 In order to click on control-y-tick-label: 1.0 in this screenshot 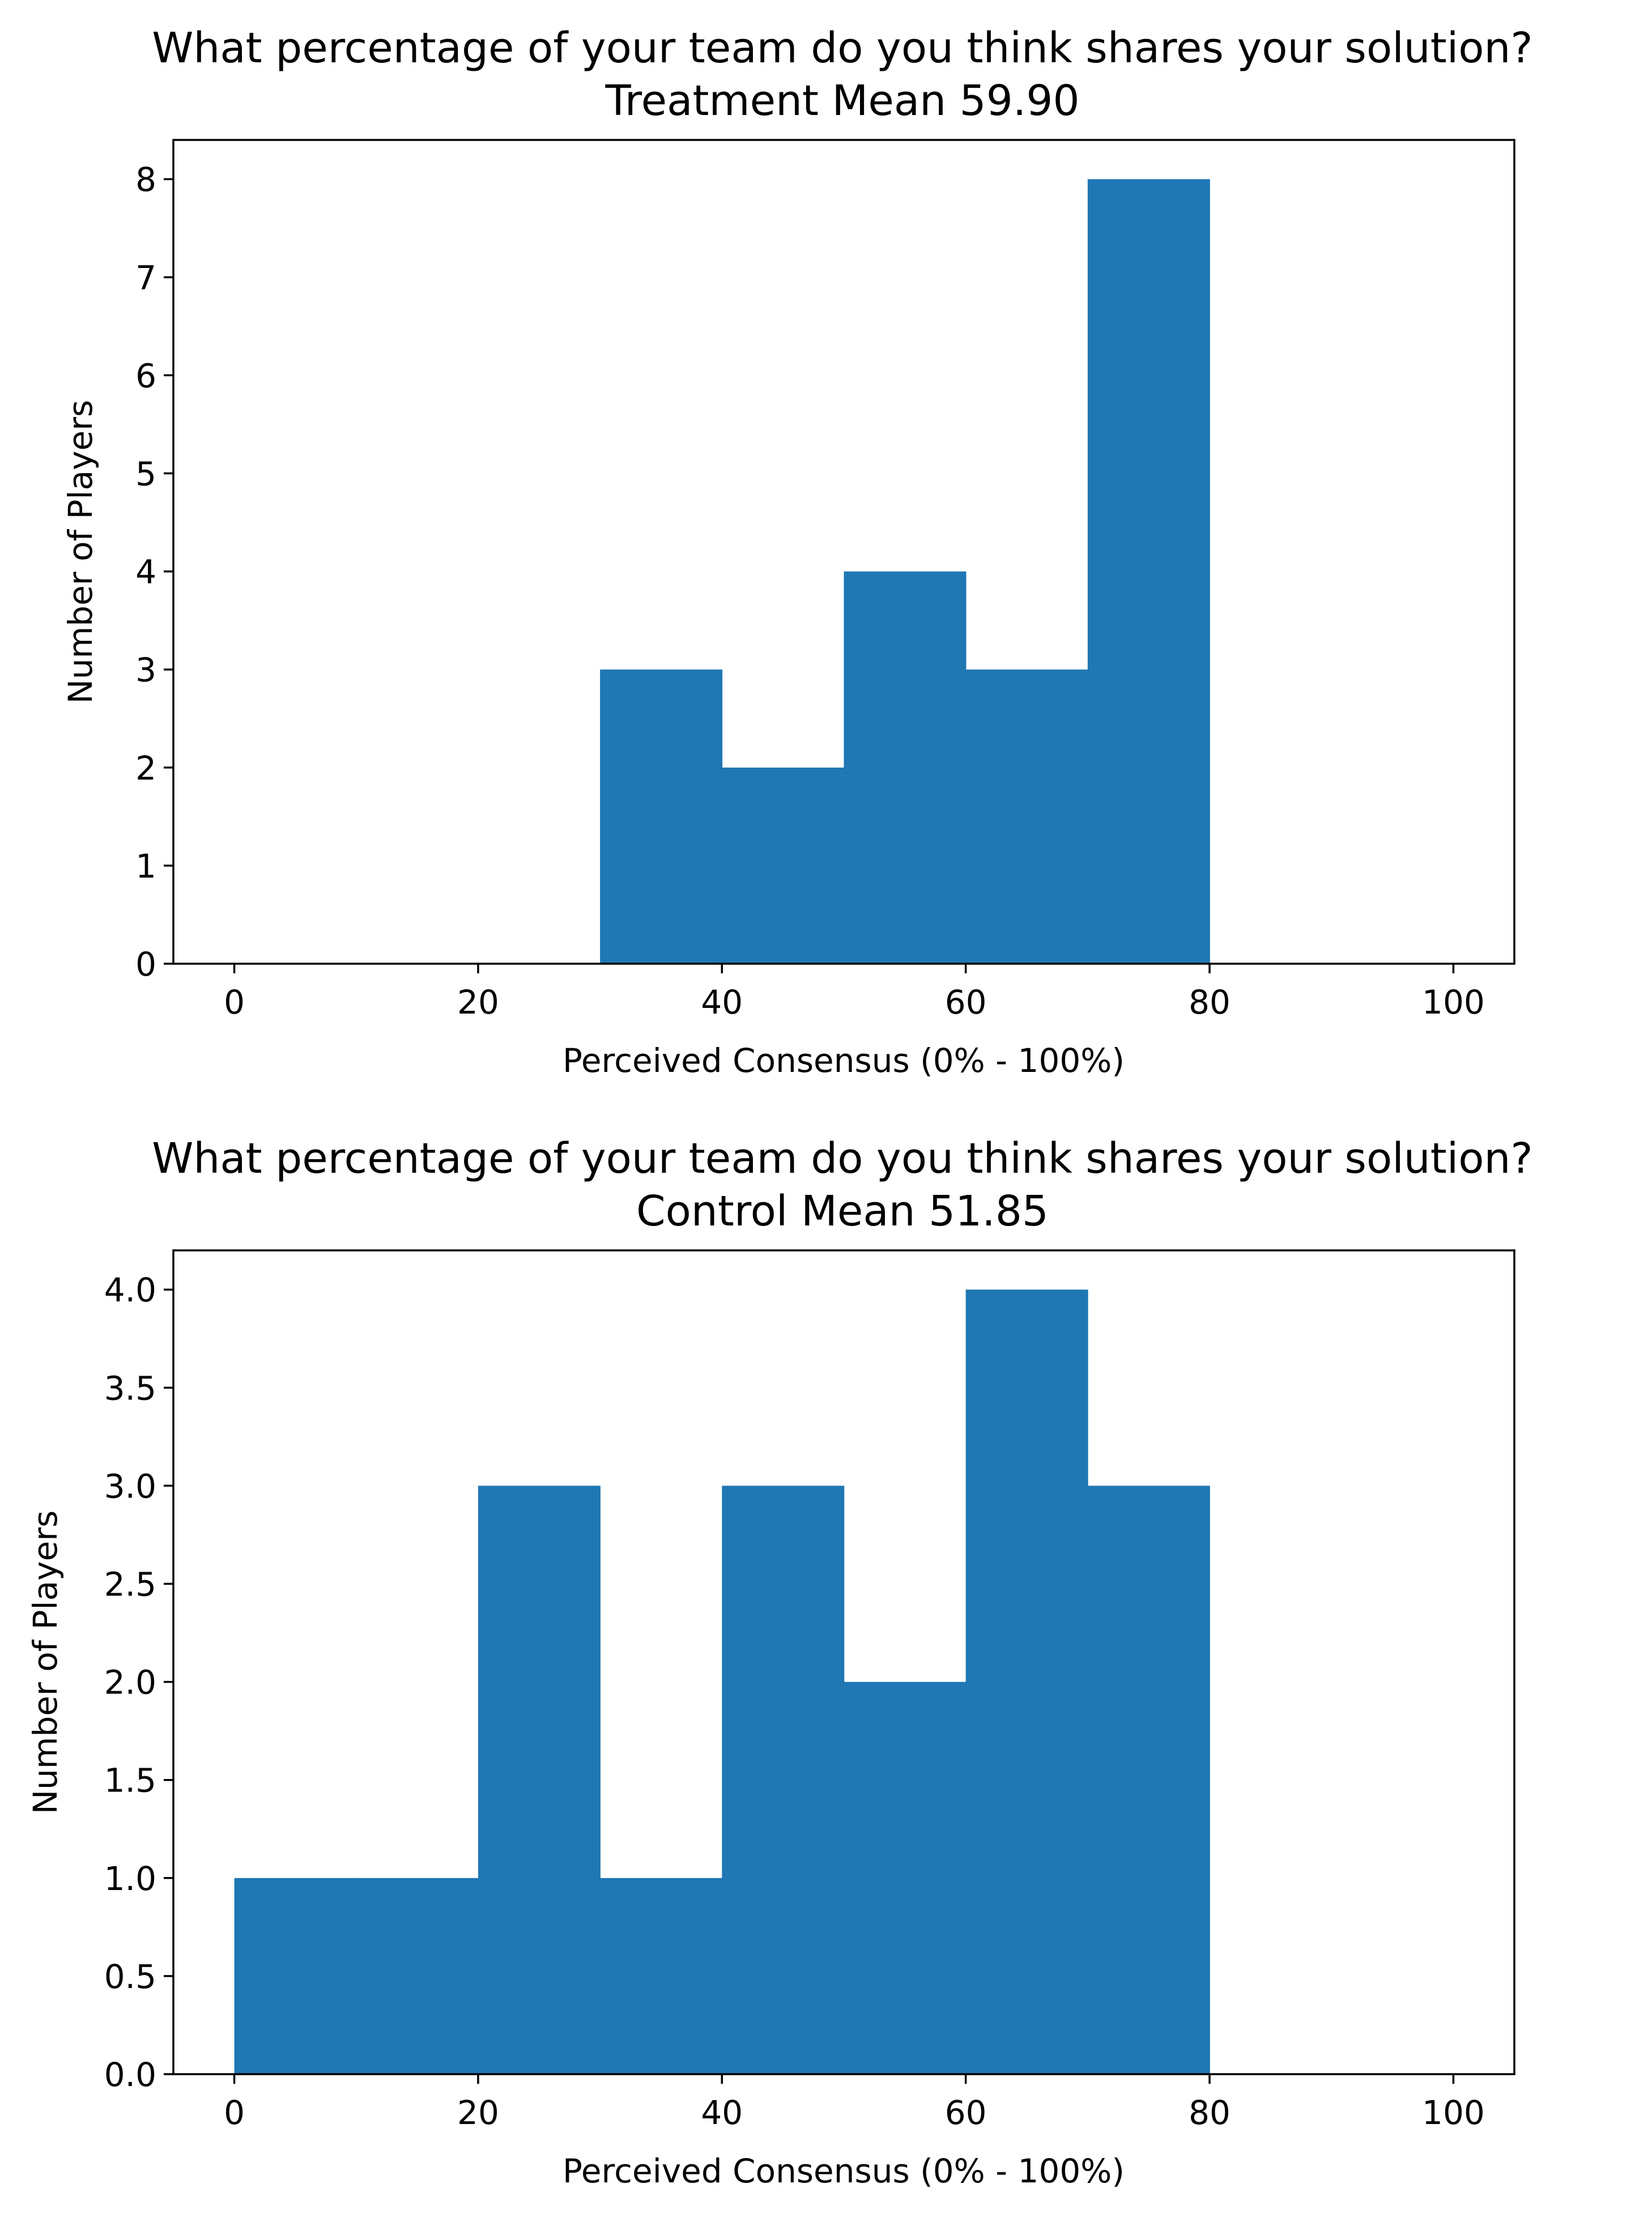, I will do `click(130, 1878)`.